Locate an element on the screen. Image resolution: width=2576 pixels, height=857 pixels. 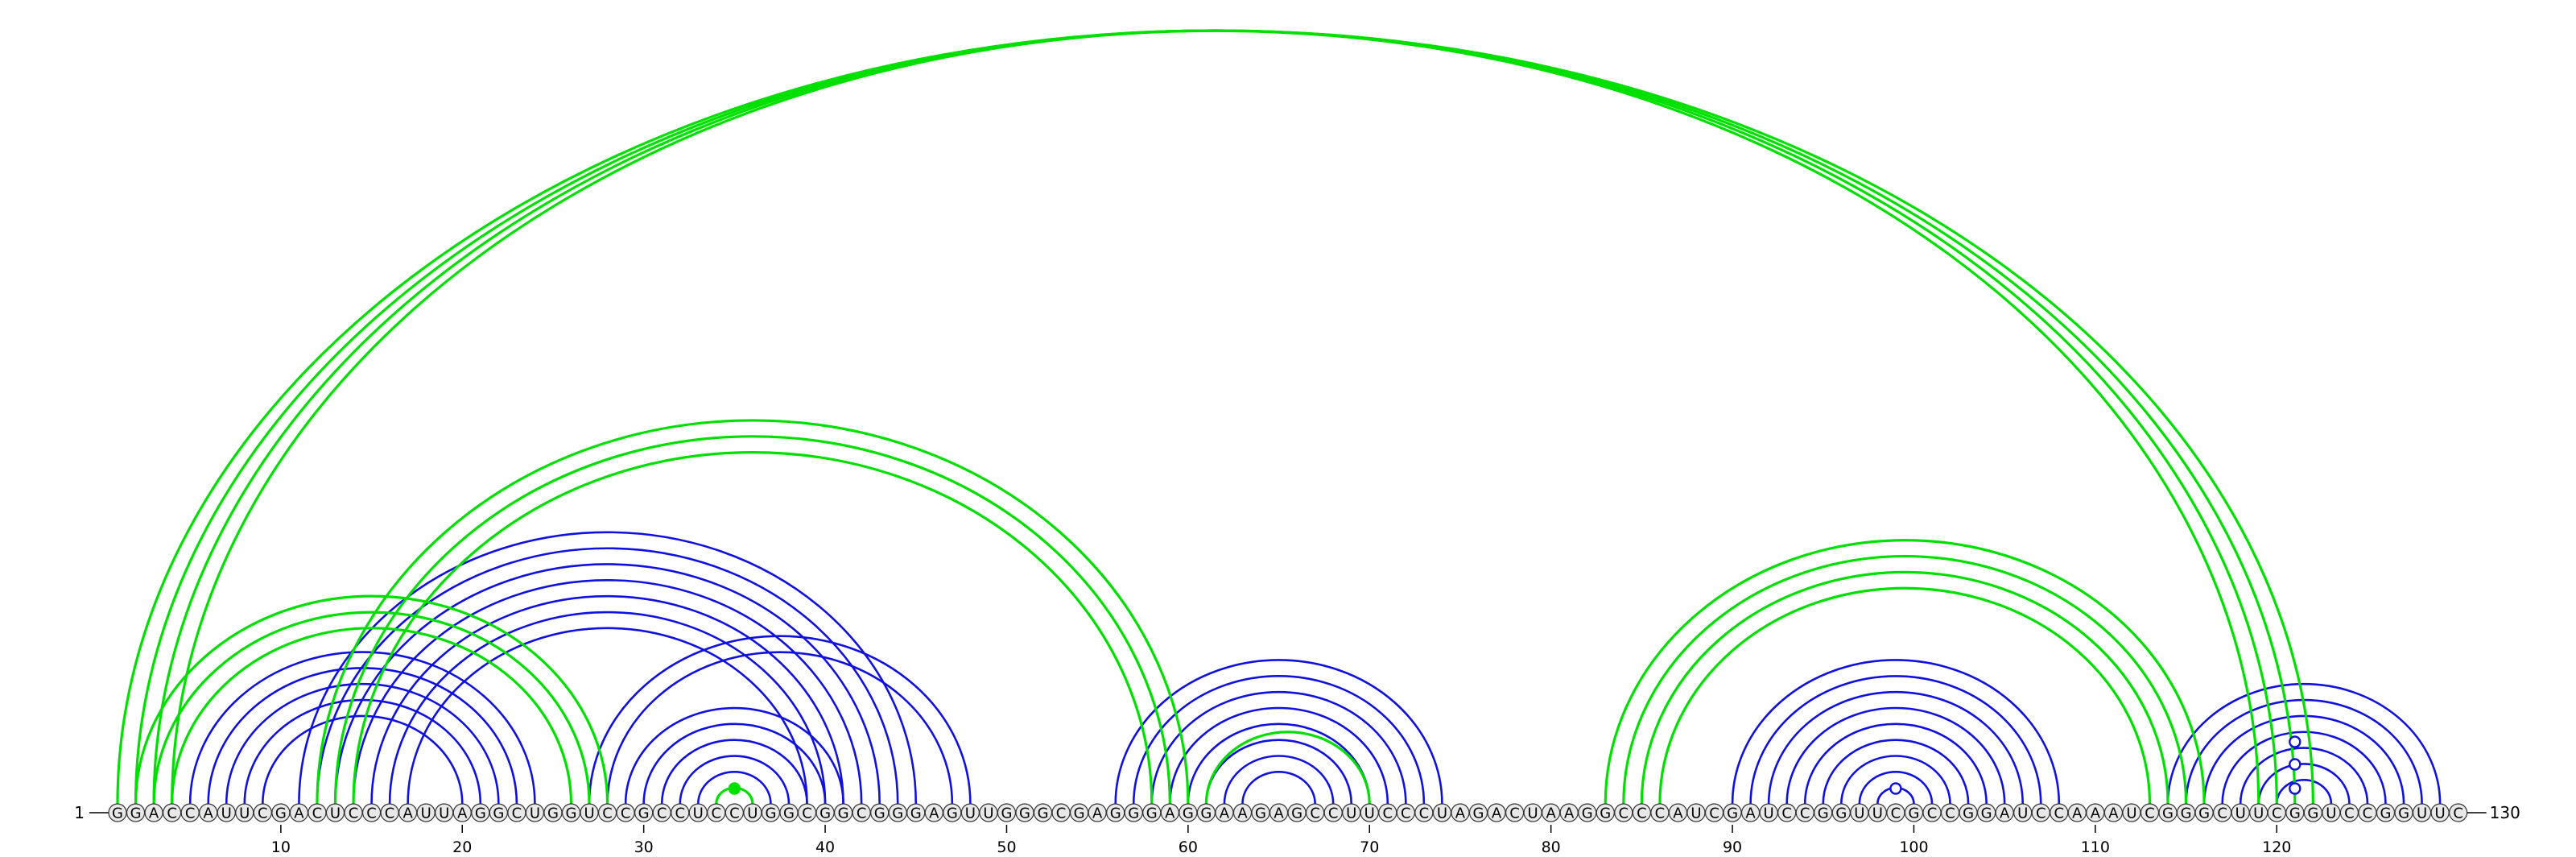
base-pair-arc-green is located at coordinates (753, 628).